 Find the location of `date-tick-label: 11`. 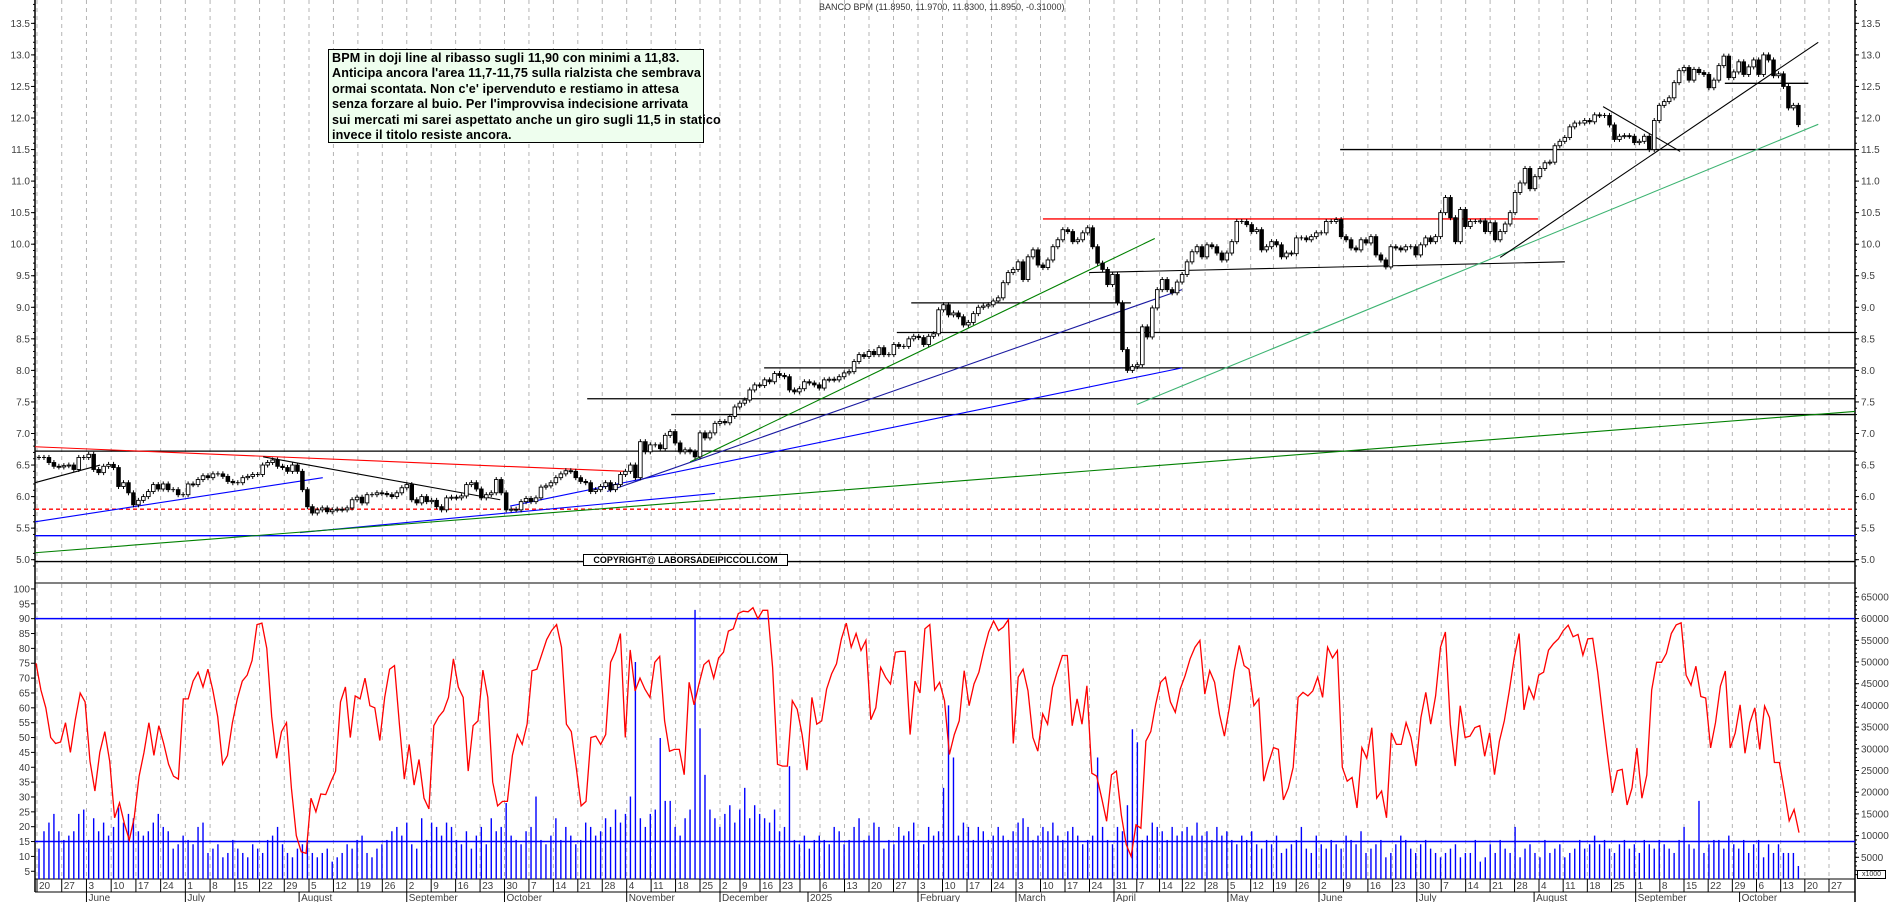

date-tick-label: 11 is located at coordinates (1570, 886).